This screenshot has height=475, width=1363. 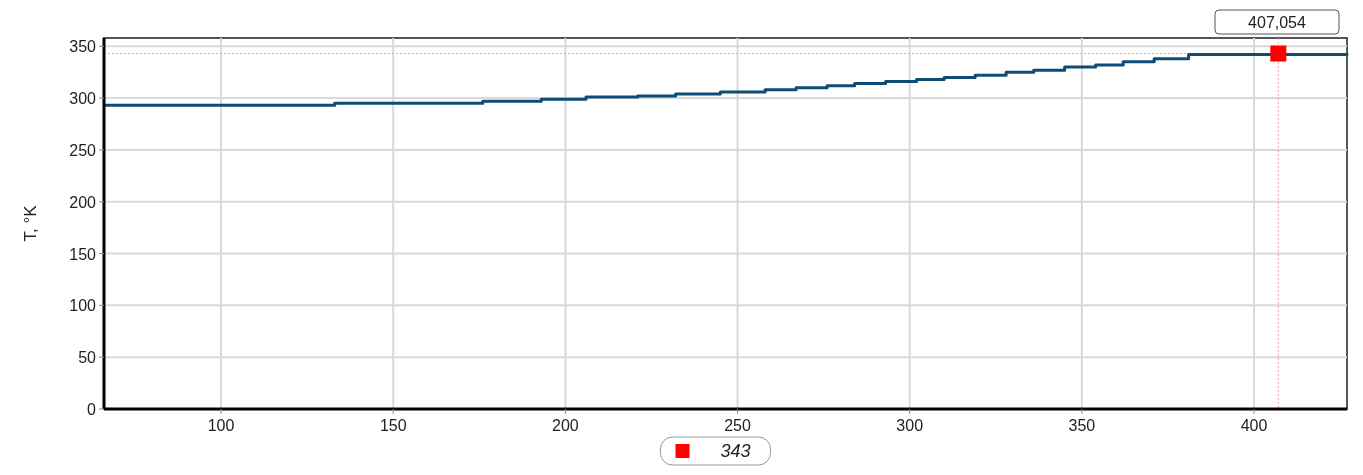 What do you see at coordinates (221, 425) in the screenshot?
I see `x-tick-label: 100` at bounding box center [221, 425].